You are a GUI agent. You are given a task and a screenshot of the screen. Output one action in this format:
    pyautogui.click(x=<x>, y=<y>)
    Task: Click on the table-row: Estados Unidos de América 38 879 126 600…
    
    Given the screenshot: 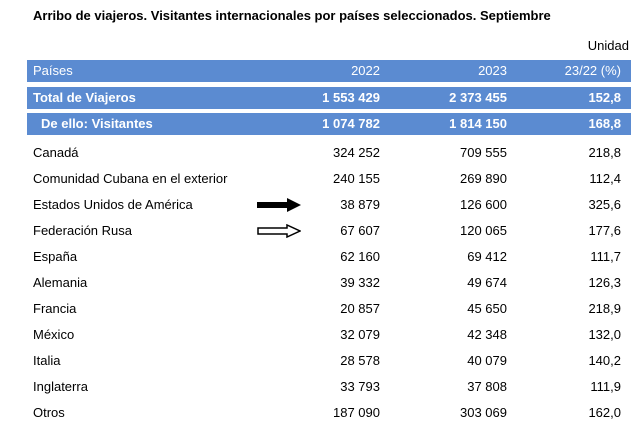 What is the action you would take?
    pyautogui.click(x=329, y=206)
    